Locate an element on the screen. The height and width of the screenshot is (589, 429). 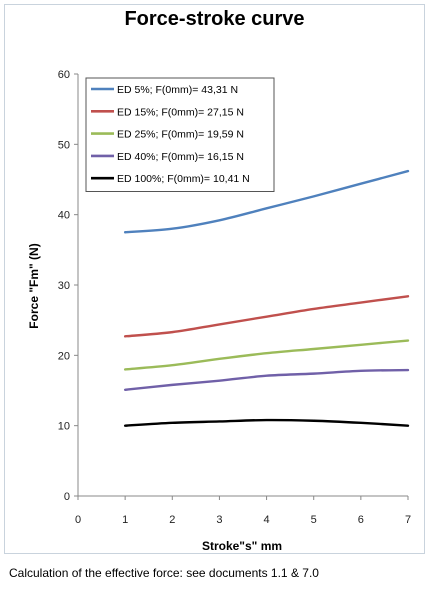
legend-label-1: ED 15%; F(0mm)= 27,15 N is located at coordinates (180, 112).